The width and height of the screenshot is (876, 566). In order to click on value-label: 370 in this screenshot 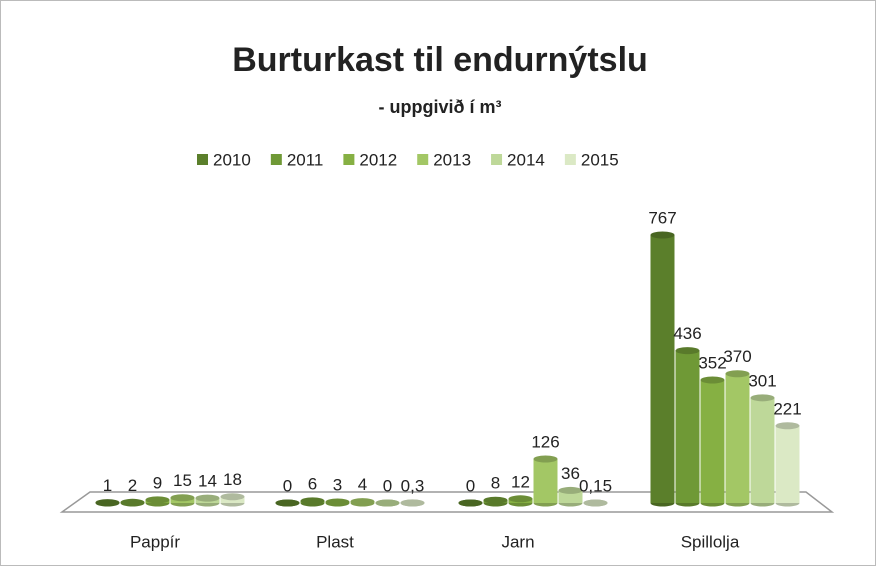, I will do `click(737, 356)`.